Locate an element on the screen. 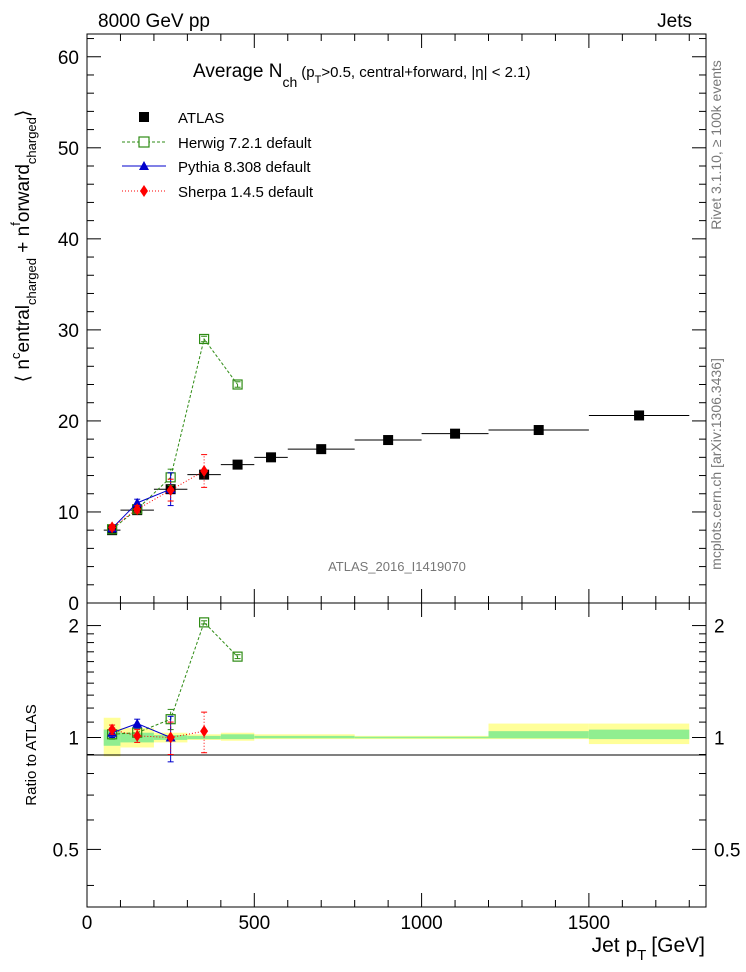  main-ytick-label: 50 is located at coordinates (68, 149).